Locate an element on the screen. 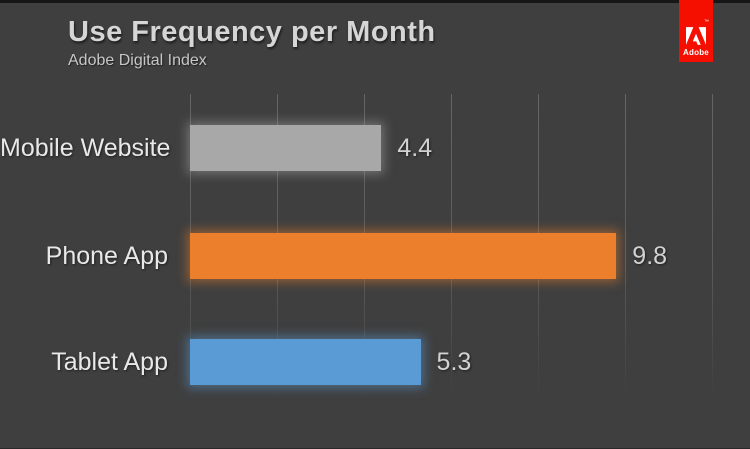 The width and height of the screenshot is (750, 449). bar-phone-app is located at coordinates (403, 255).